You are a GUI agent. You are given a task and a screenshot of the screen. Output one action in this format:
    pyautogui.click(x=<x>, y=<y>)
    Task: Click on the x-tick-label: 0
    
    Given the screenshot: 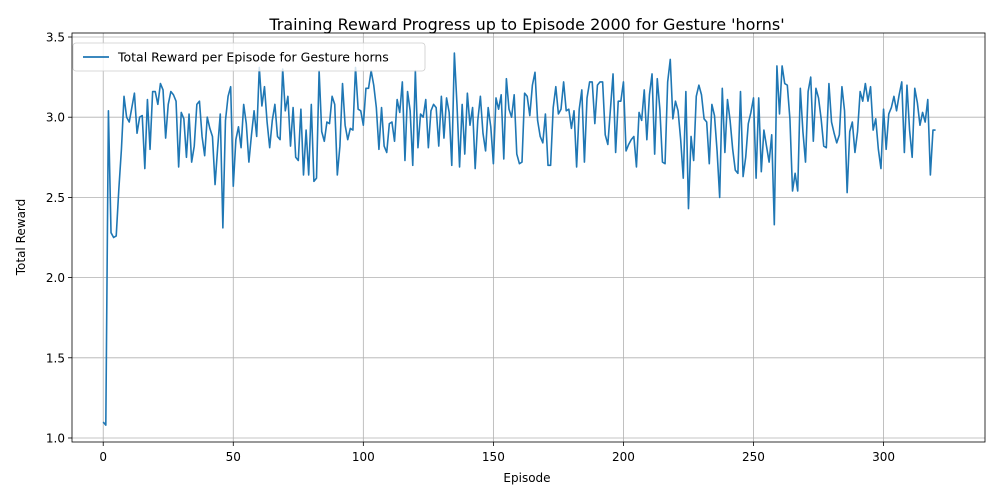 What is the action you would take?
    pyautogui.click(x=103, y=457)
    